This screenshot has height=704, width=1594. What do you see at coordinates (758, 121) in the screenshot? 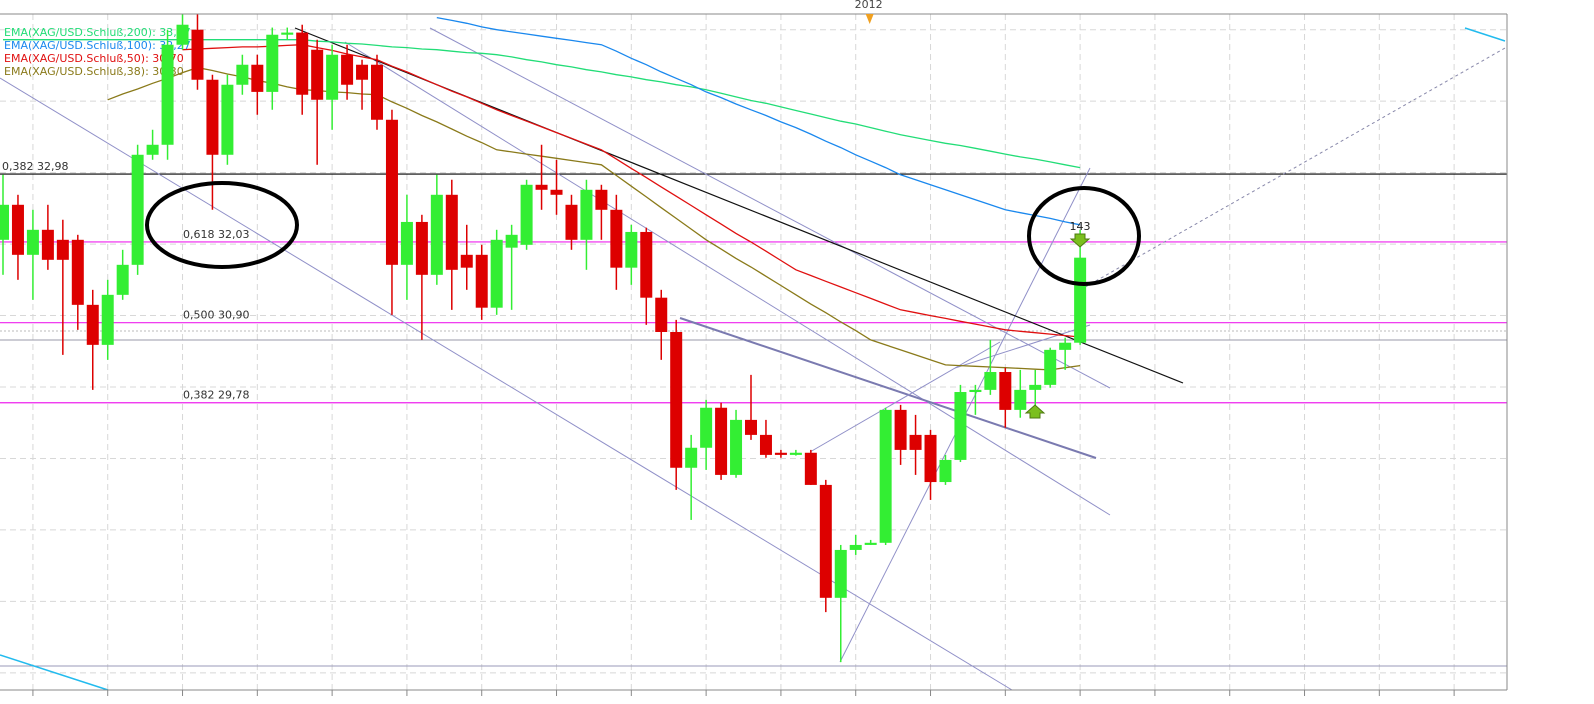
I see `ema-line` at bounding box center [758, 121].